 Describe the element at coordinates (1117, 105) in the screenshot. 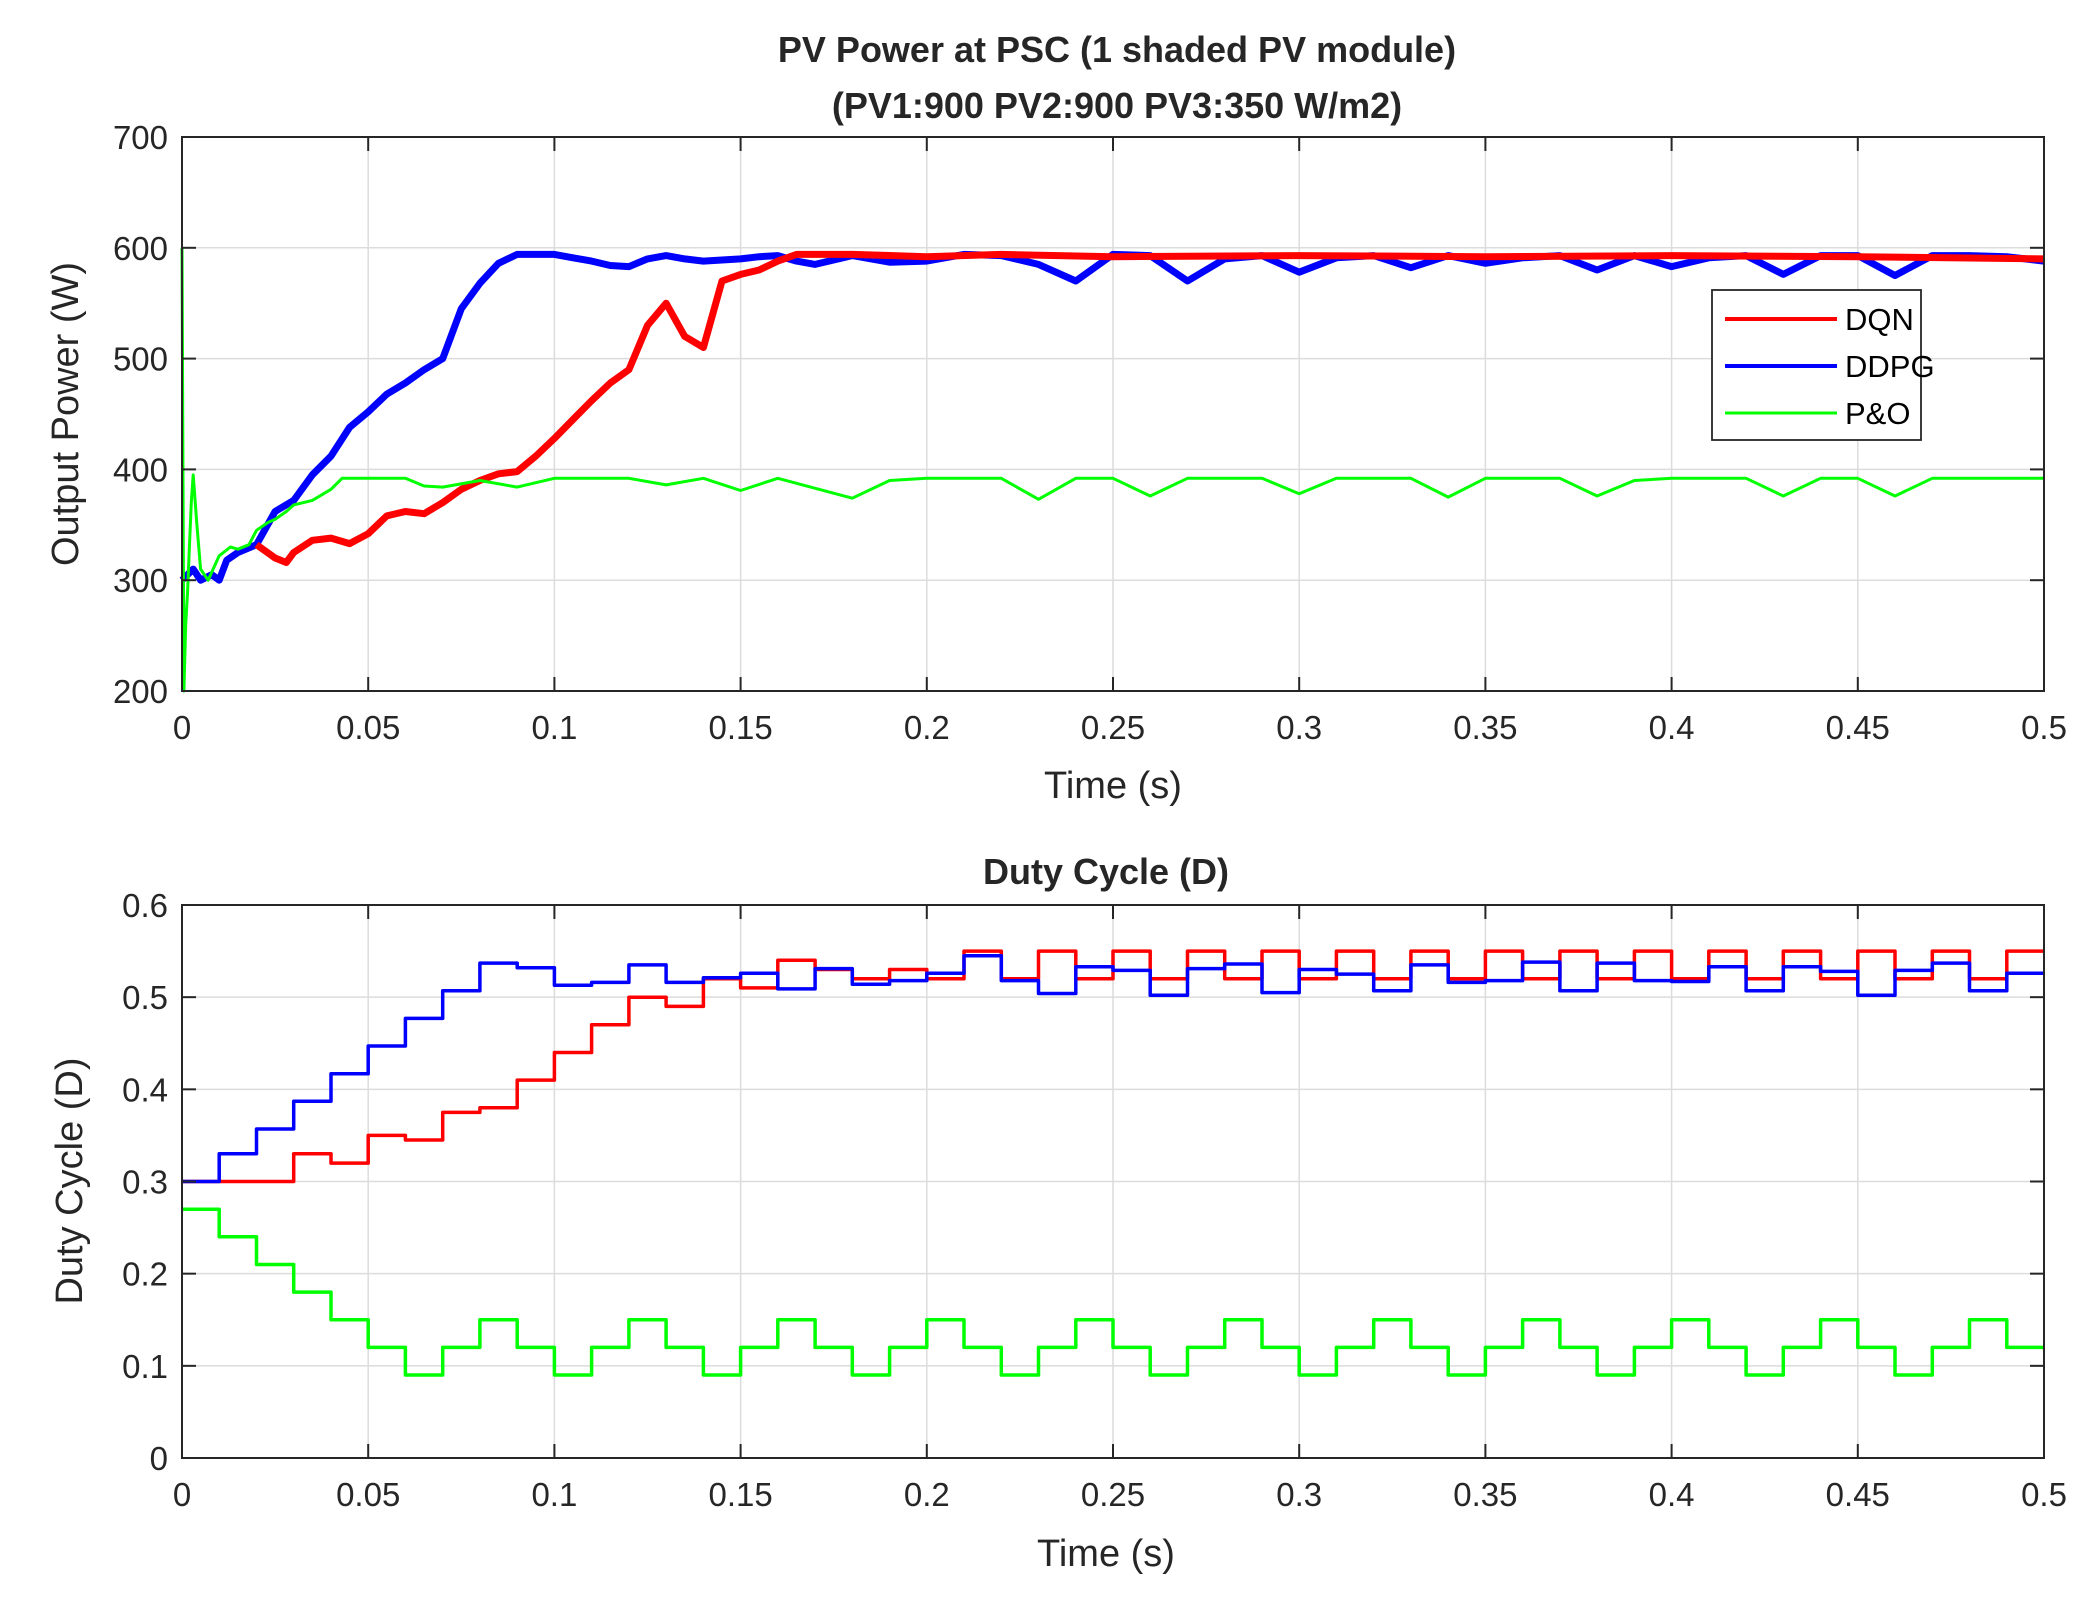

I see `power-title-line-2: (PV1:900 PV2:900 PV3:350 W/m2)` at that location.